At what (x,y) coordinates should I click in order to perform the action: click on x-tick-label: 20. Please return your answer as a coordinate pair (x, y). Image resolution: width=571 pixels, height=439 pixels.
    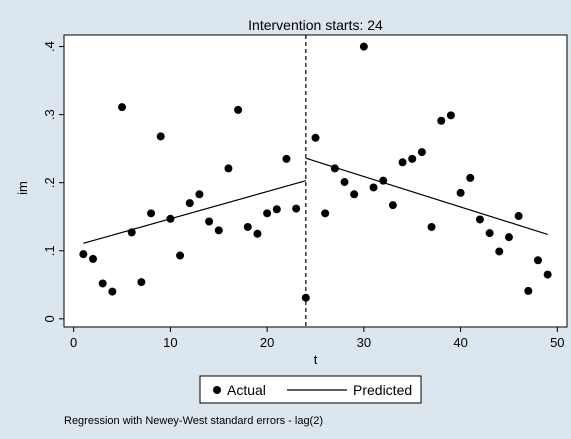
    Looking at the image, I should click on (267, 342).